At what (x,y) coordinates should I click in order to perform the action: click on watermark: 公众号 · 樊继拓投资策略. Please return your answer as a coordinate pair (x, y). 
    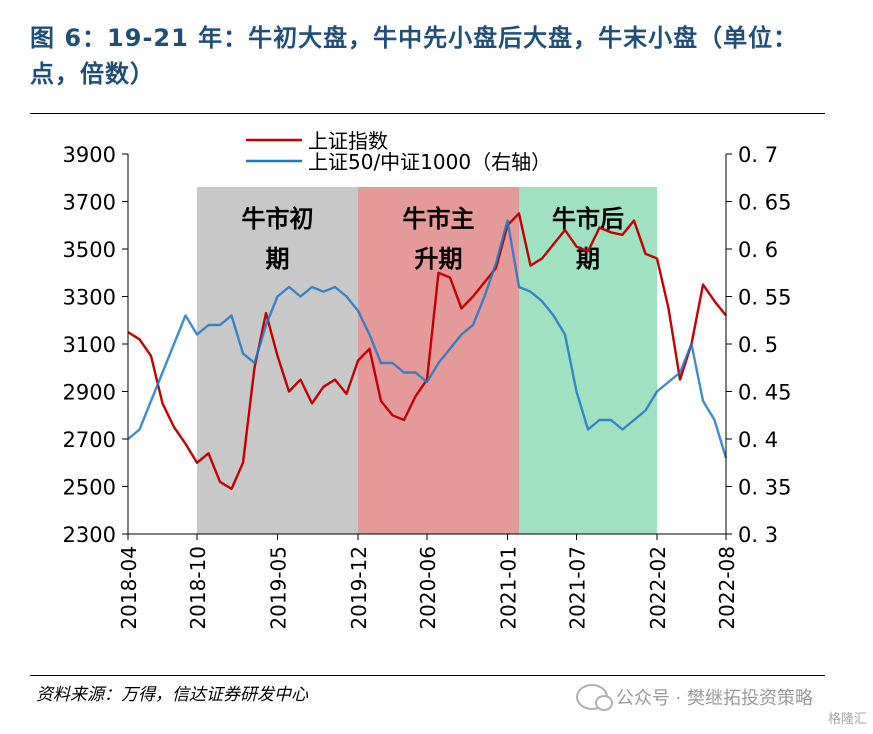
    Looking at the image, I should click on (694, 697).